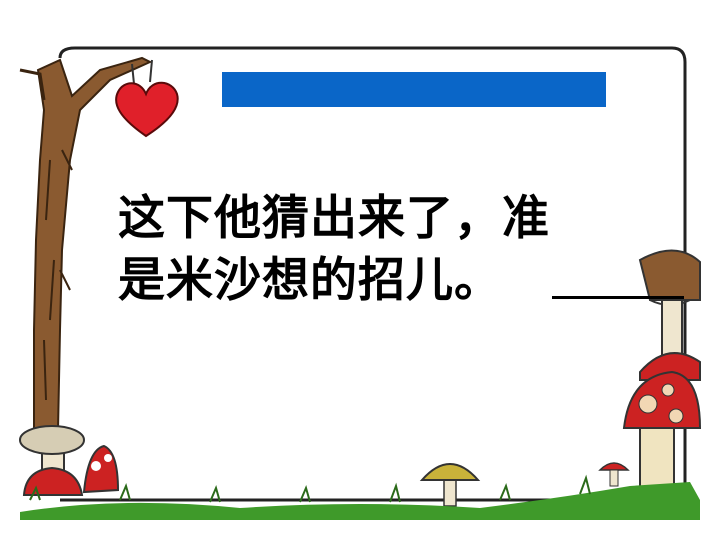 Image resolution: width=720 pixels, height=540 pixels. I want to click on title-bar, so click(414, 89).